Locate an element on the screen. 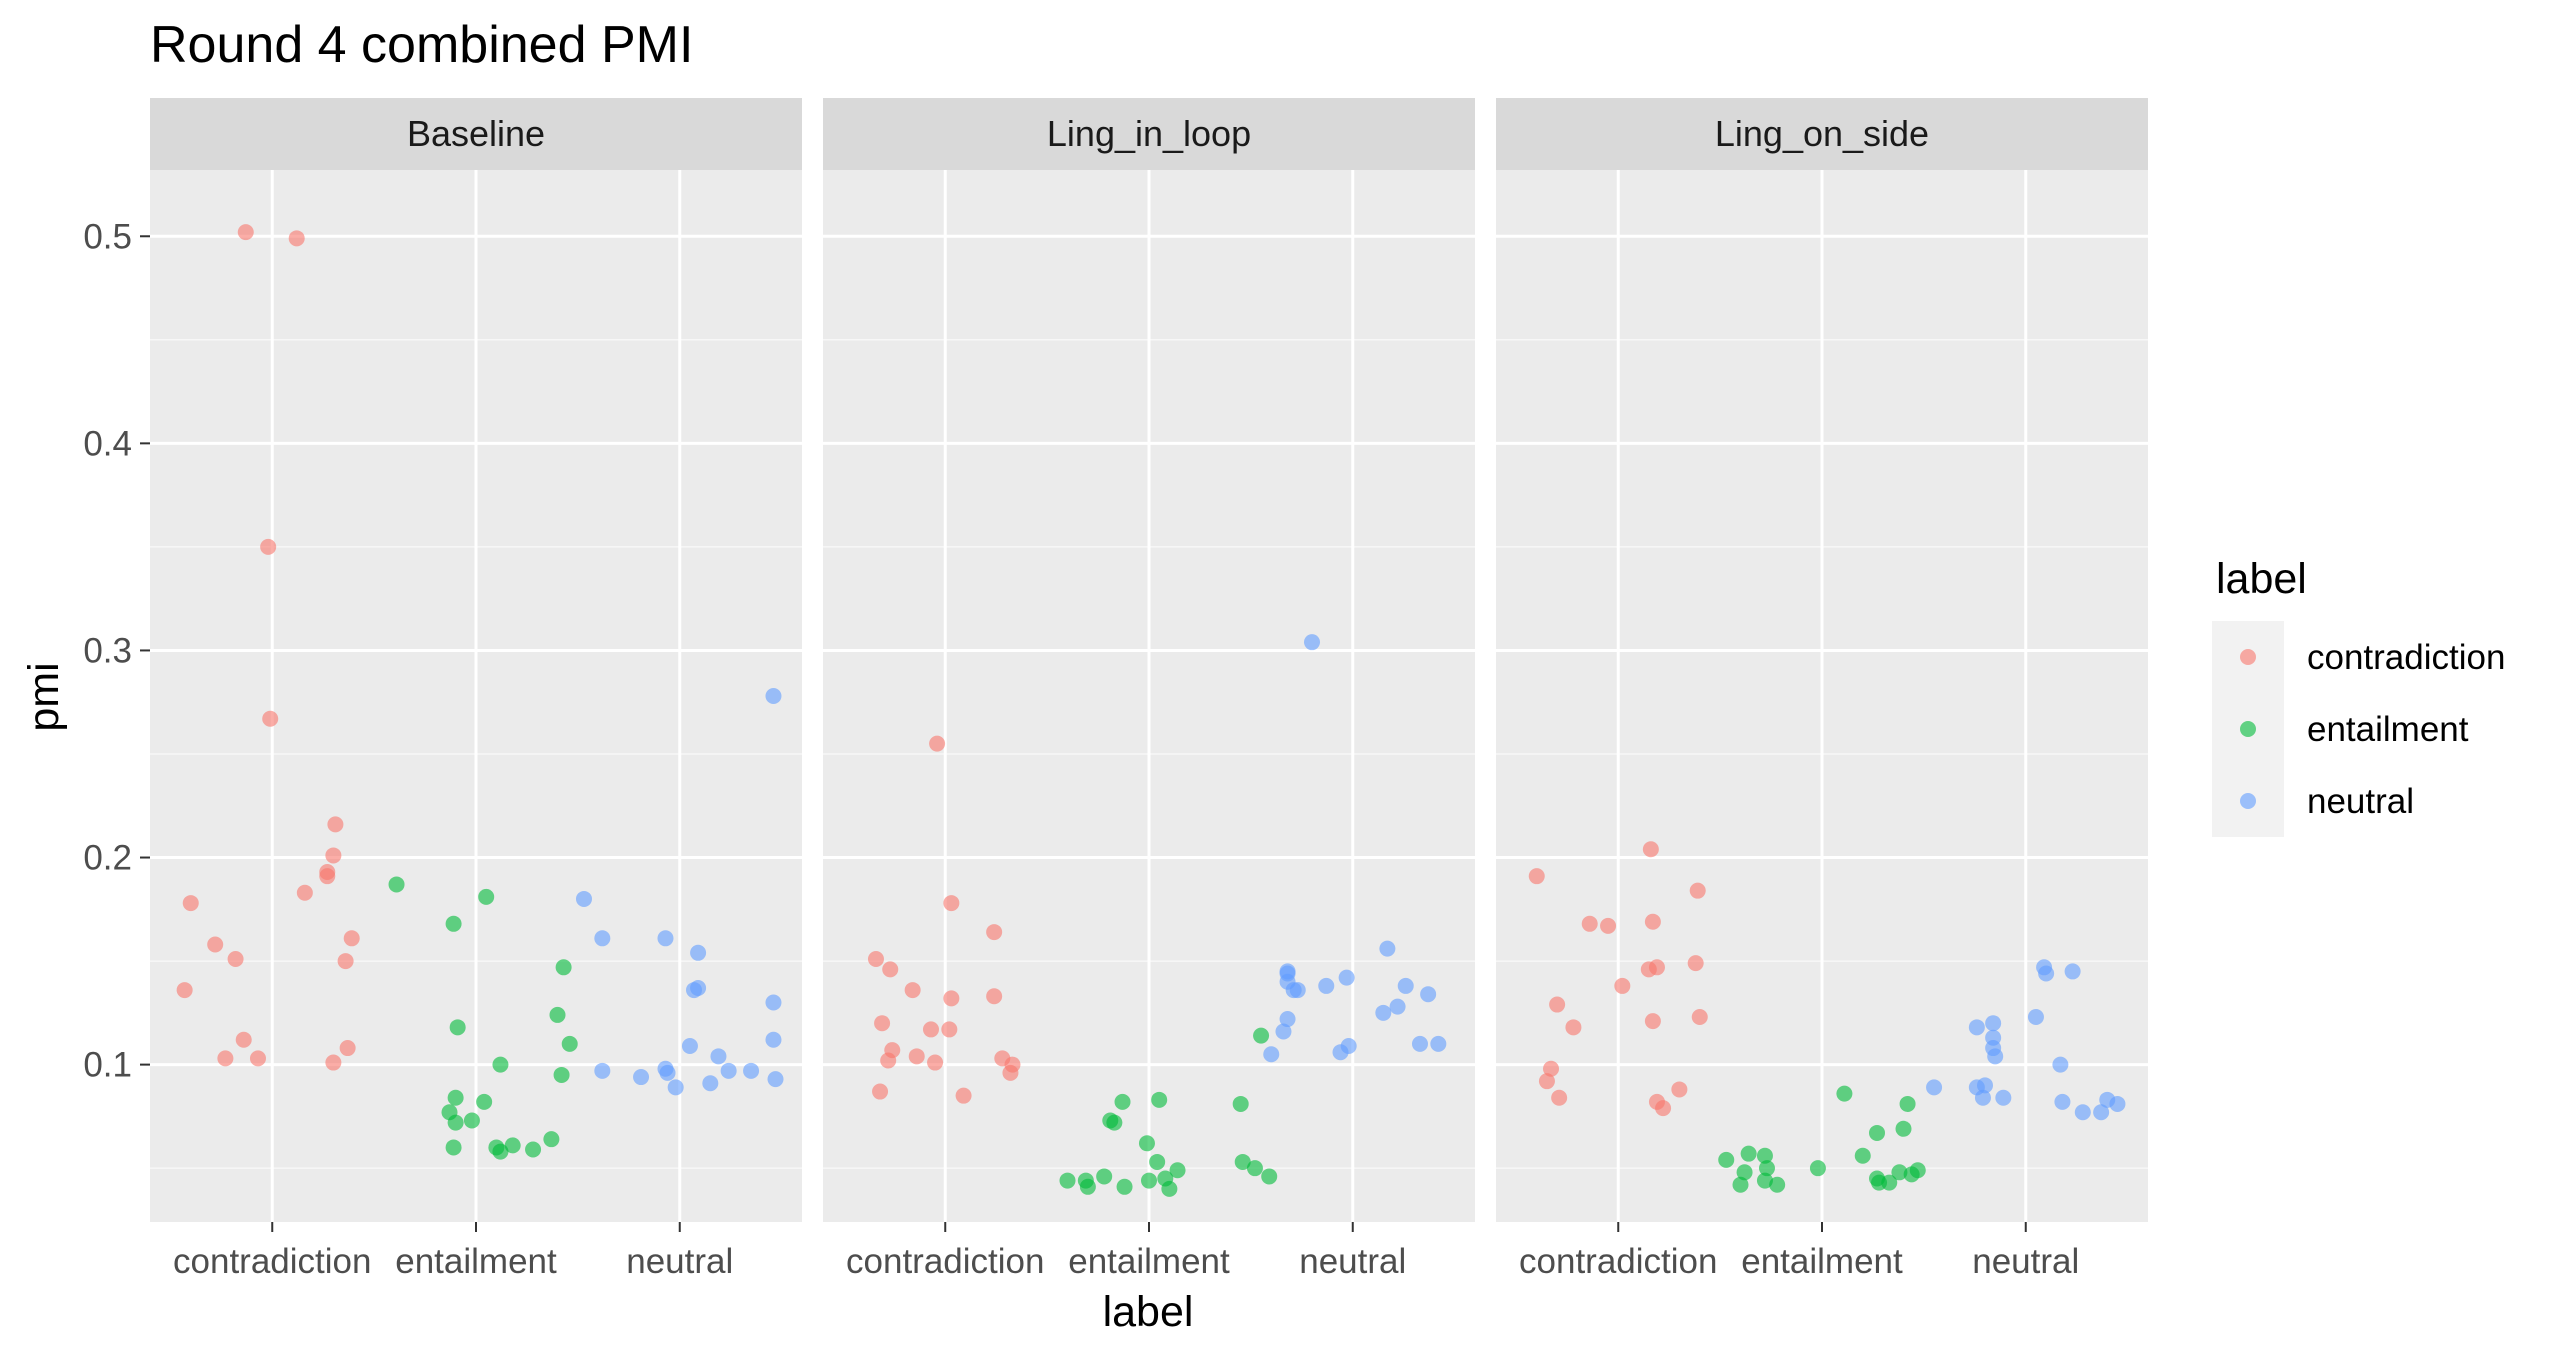  facet-strip is located at coordinates (1149, 134).